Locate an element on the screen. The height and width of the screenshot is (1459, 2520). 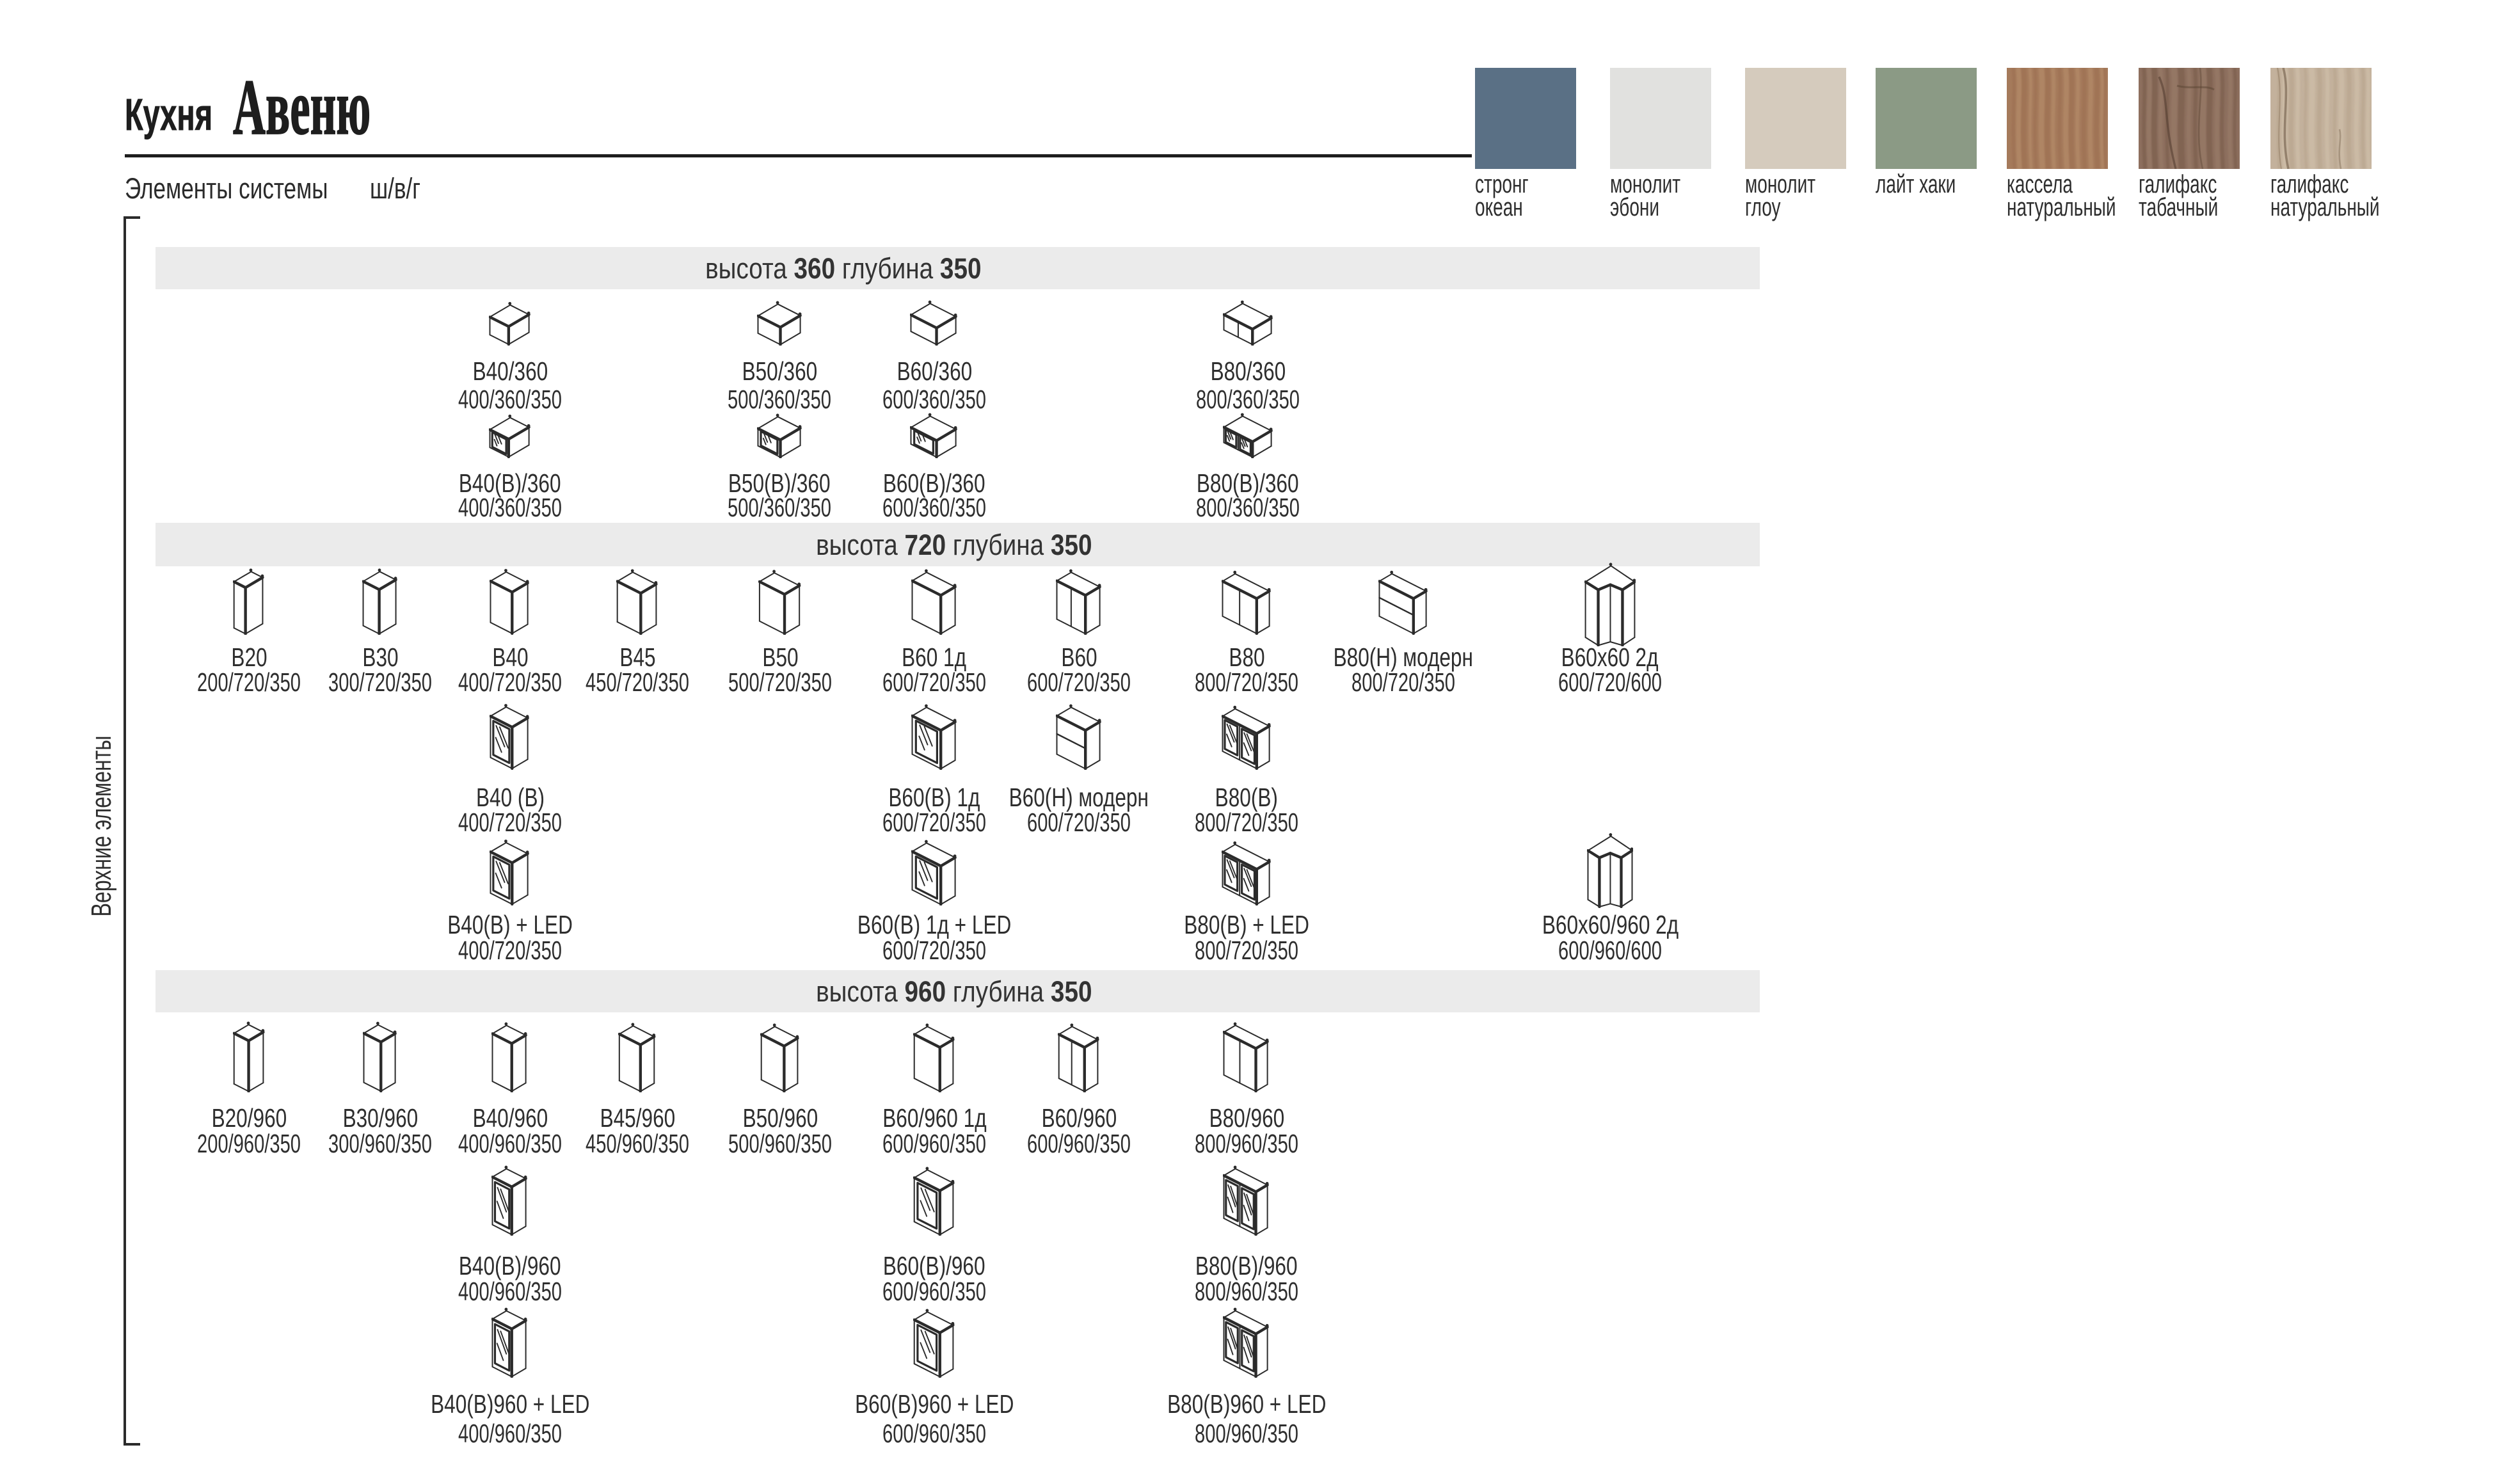
svg-text: Верхние элементы is located at coordinates (101, 825).